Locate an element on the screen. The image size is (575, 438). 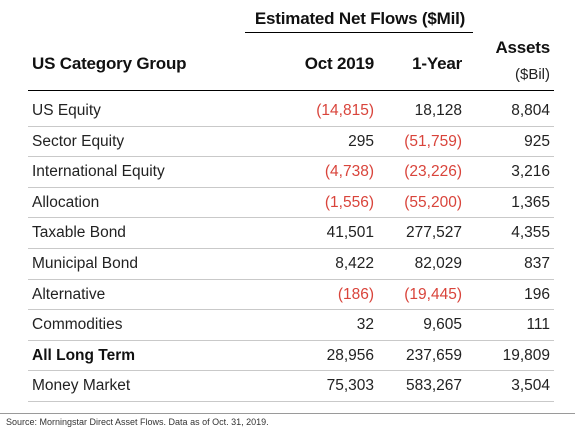
row-category: Municipal Bond is located at coordinates (85, 263).